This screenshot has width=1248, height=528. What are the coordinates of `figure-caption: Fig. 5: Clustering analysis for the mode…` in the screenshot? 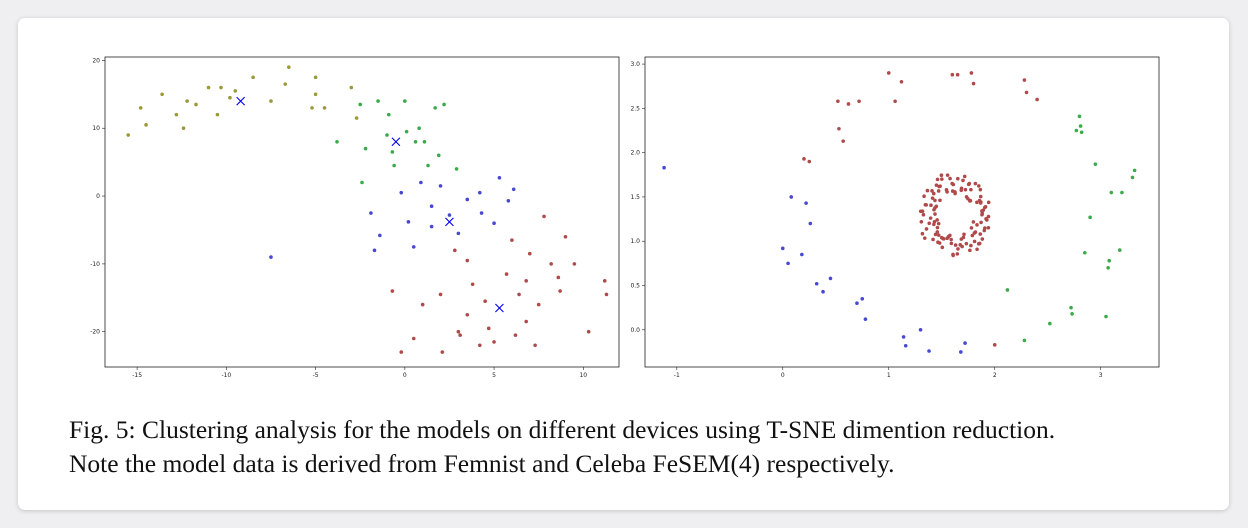 It's located at (639, 447).